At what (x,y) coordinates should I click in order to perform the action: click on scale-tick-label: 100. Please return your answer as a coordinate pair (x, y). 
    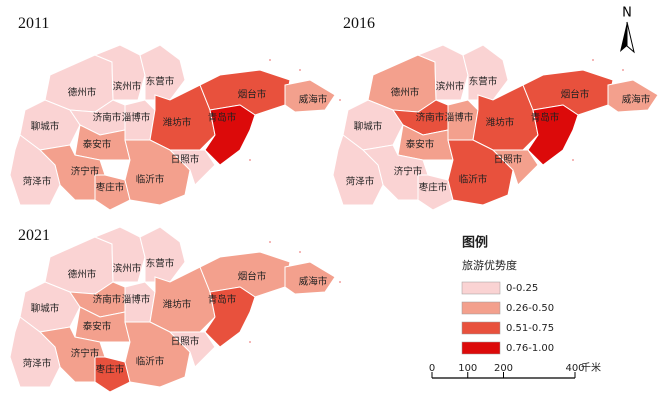
    Looking at the image, I should click on (467, 368).